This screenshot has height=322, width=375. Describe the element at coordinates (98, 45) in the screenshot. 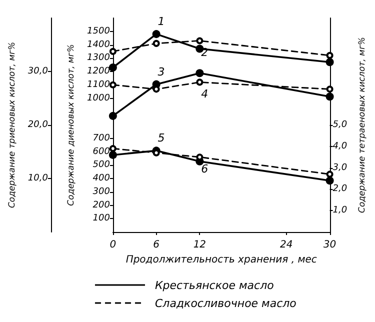

I see `y-tick-label: 1400` at that location.